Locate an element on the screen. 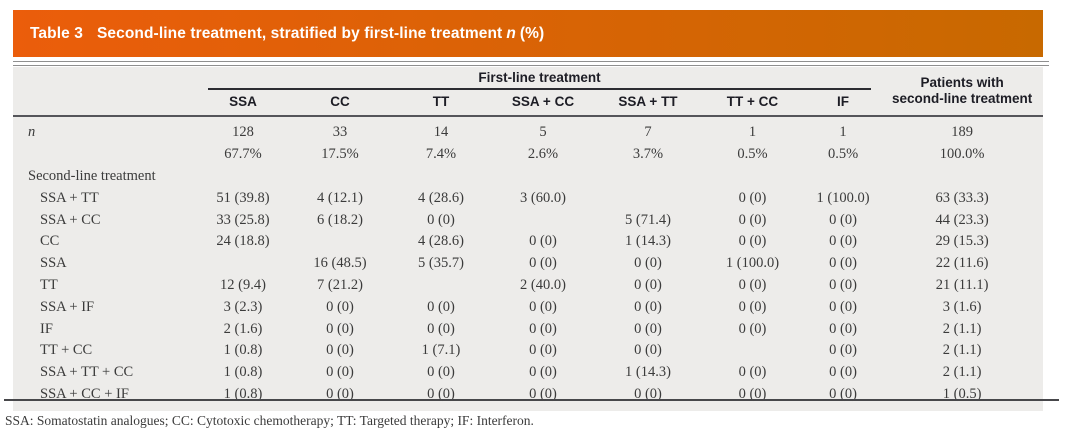 The height and width of the screenshot is (438, 1080). table-row: 67.7% 17.5% 7.4% 2.6% 3.7% 0.5% 0.5% 100.0% is located at coordinates (528, 155).